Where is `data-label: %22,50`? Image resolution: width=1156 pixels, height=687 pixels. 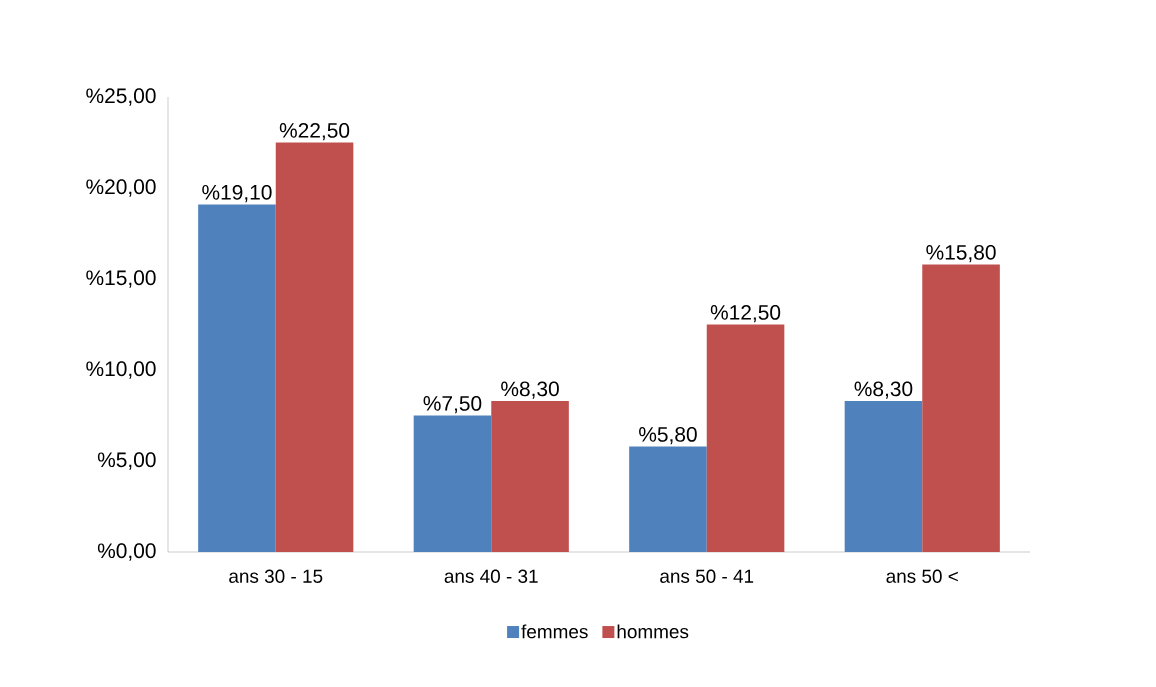
data-label: %22,50 is located at coordinates (314, 132).